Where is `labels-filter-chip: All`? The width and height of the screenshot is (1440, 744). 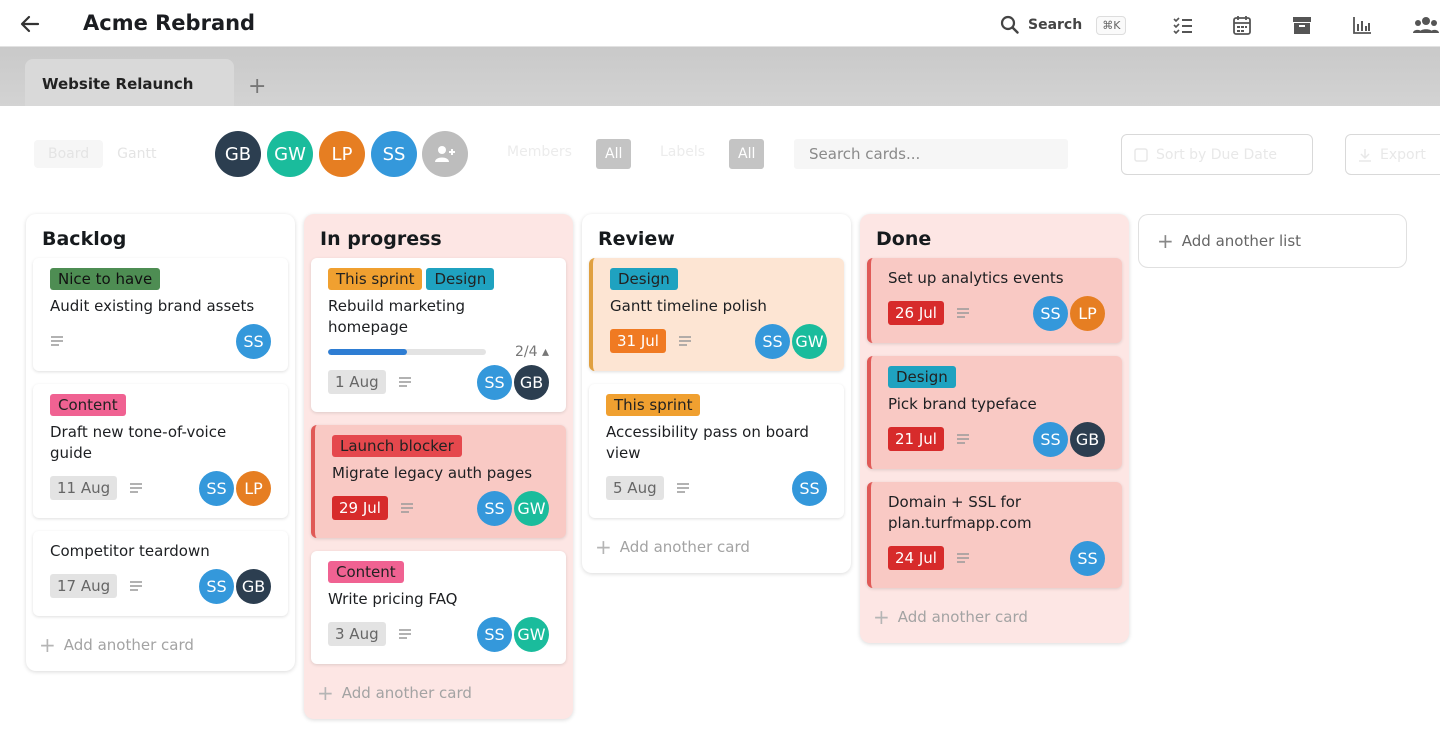
labels-filter-chip: All is located at coordinates (747, 154).